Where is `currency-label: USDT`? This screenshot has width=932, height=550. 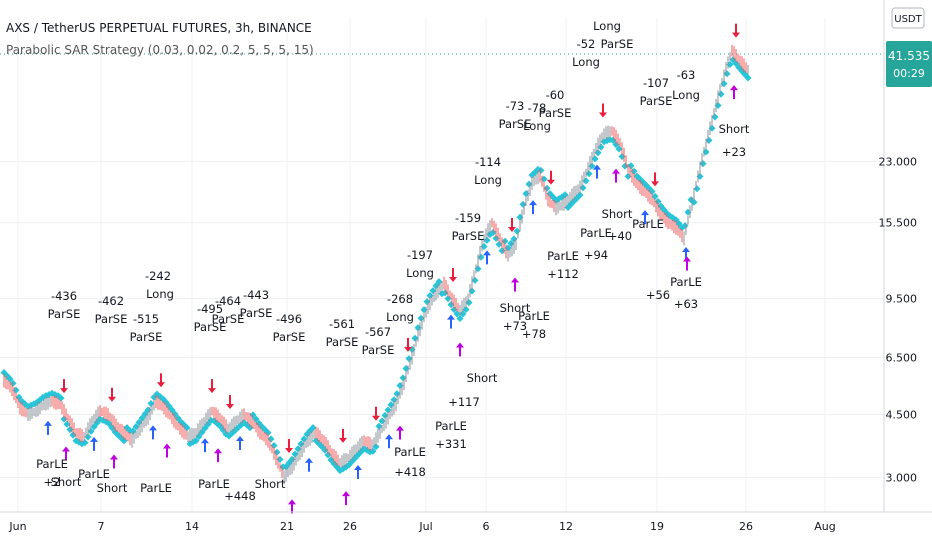 currency-label: USDT is located at coordinates (908, 19).